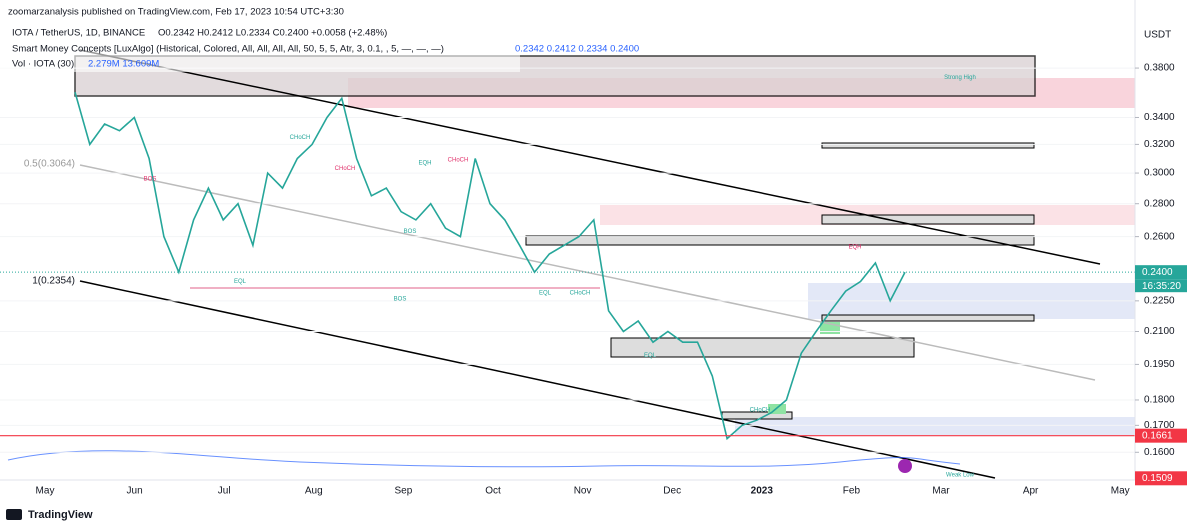  Describe the element at coordinates (53, 280) in the screenshot. I see `fib-label: 1(0.2354)` at that location.